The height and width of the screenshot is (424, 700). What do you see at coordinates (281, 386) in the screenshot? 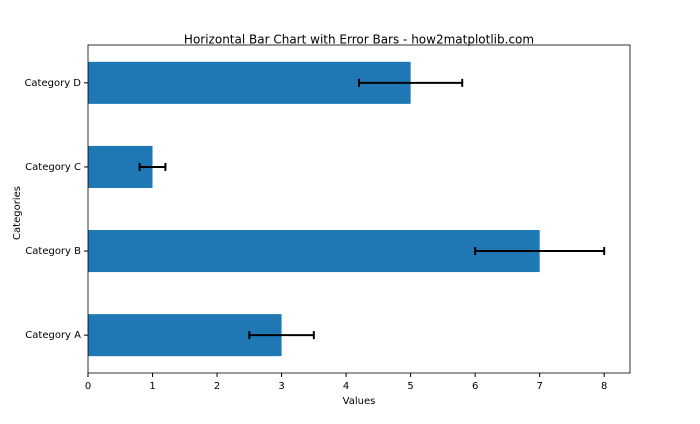
I see `x-tick-label: 3` at bounding box center [281, 386].